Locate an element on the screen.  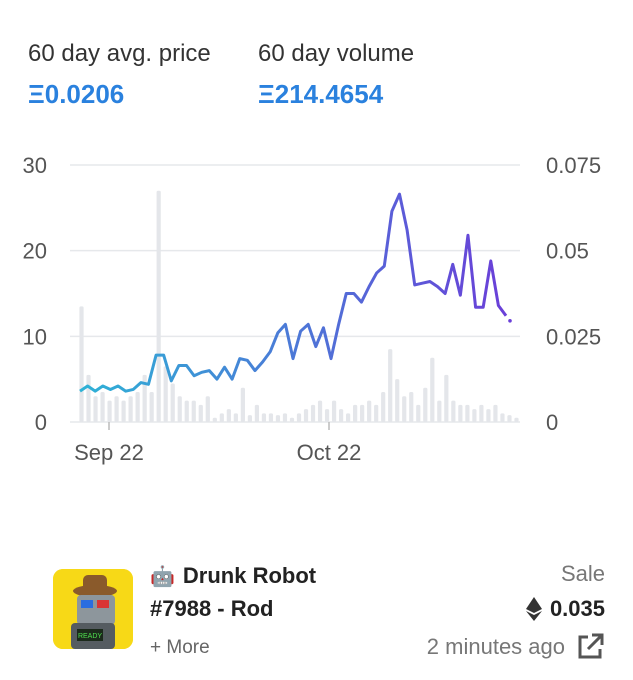
time-ago-text: 2 minutes ago is located at coordinates (495, 646).